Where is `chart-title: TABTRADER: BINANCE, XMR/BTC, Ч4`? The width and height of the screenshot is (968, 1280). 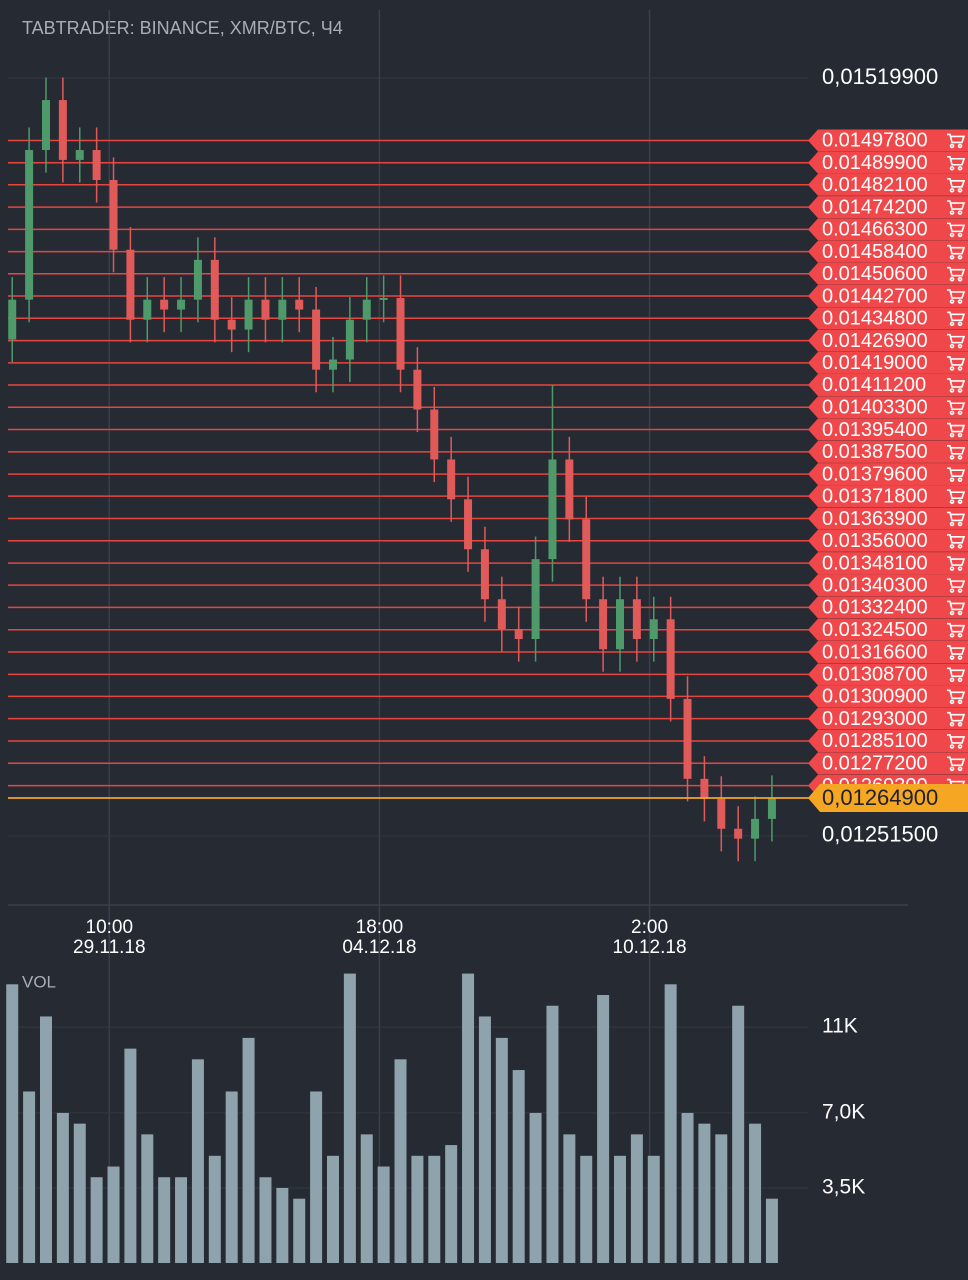 chart-title: TABTRADER: BINANCE, XMR/BTC, Ч4 is located at coordinates (182, 28).